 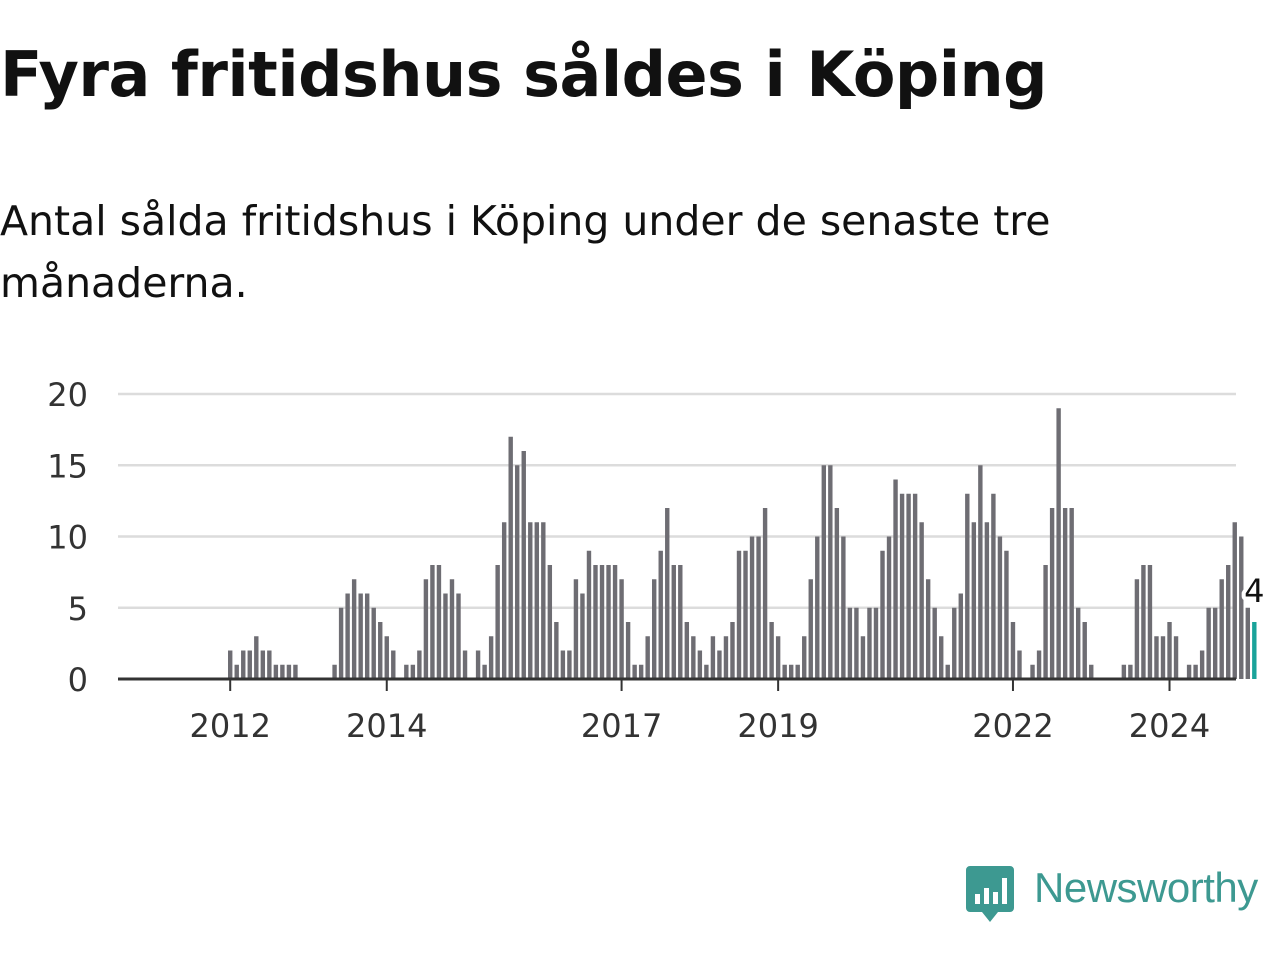 I want to click on y-tick-label: 20, so click(x=67, y=395).